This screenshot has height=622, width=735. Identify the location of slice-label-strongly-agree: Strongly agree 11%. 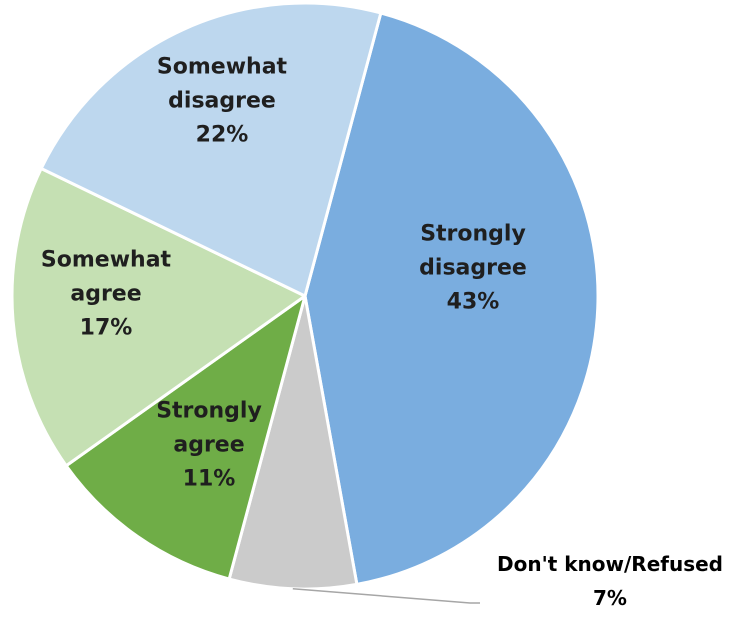
(209, 445).